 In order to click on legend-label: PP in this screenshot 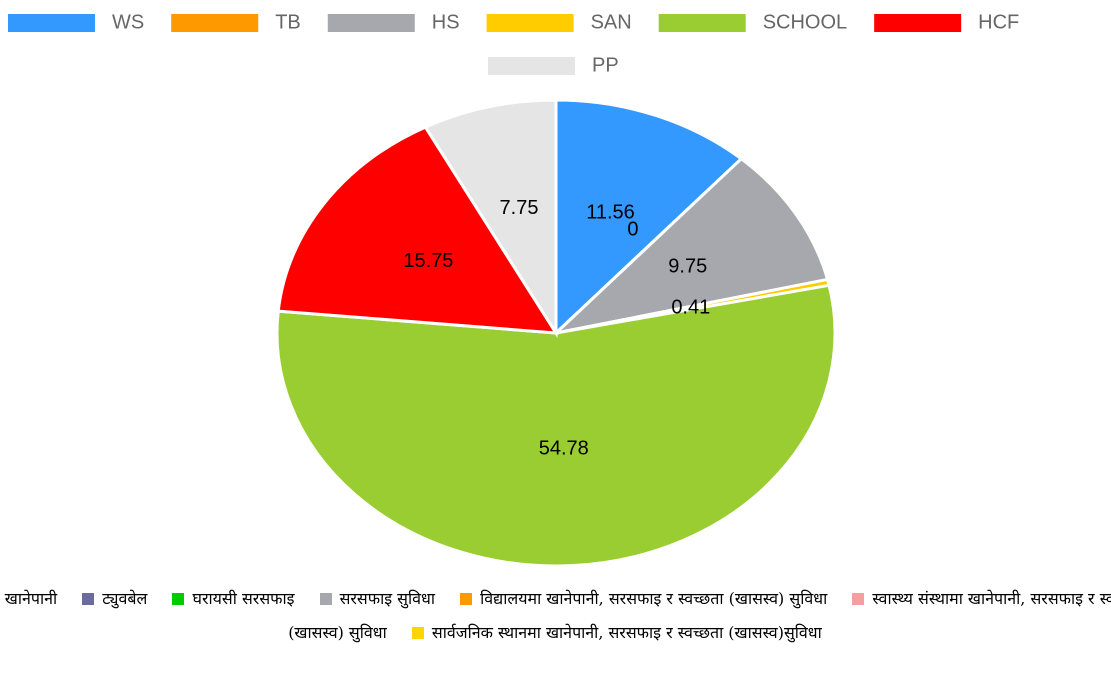, I will do `click(605, 65)`.